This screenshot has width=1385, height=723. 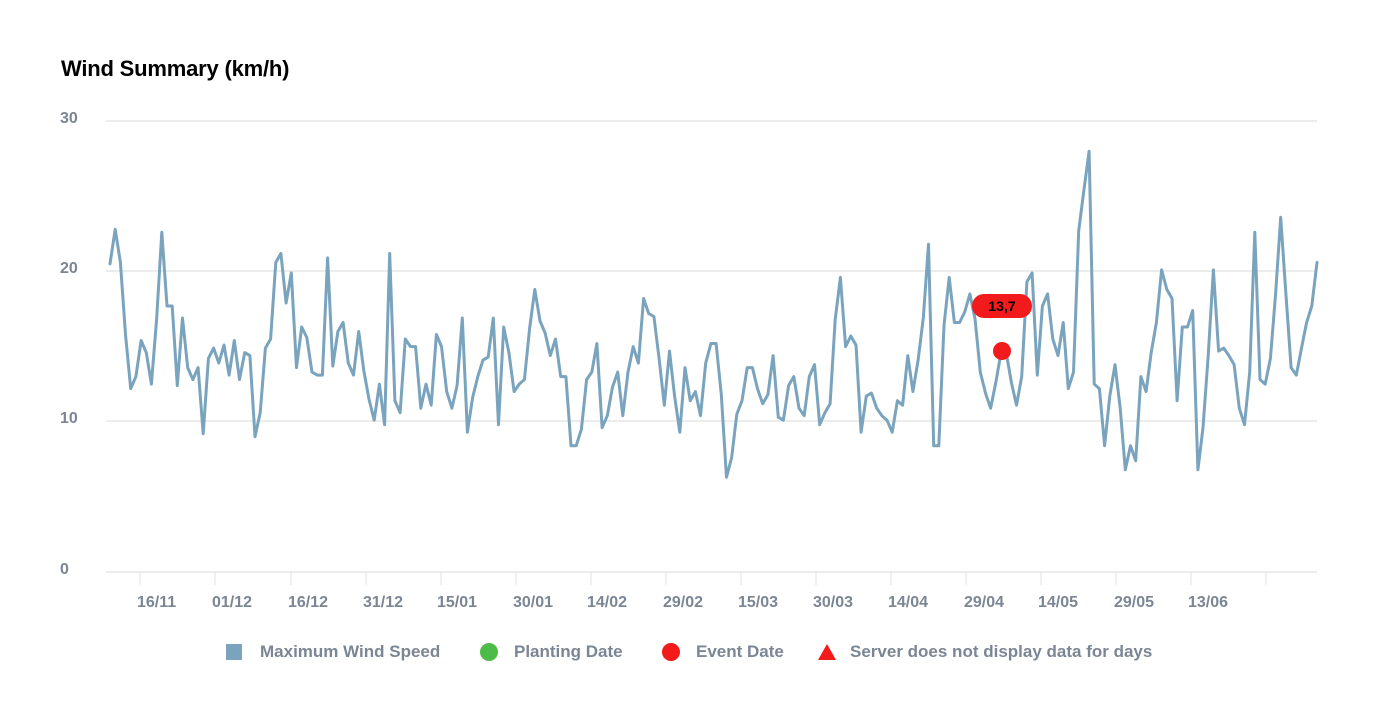 What do you see at coordinates (1001, 651) in the screenshot?
I see `legend-label: Server does not display data for days` at bounding box center [1001, 651].